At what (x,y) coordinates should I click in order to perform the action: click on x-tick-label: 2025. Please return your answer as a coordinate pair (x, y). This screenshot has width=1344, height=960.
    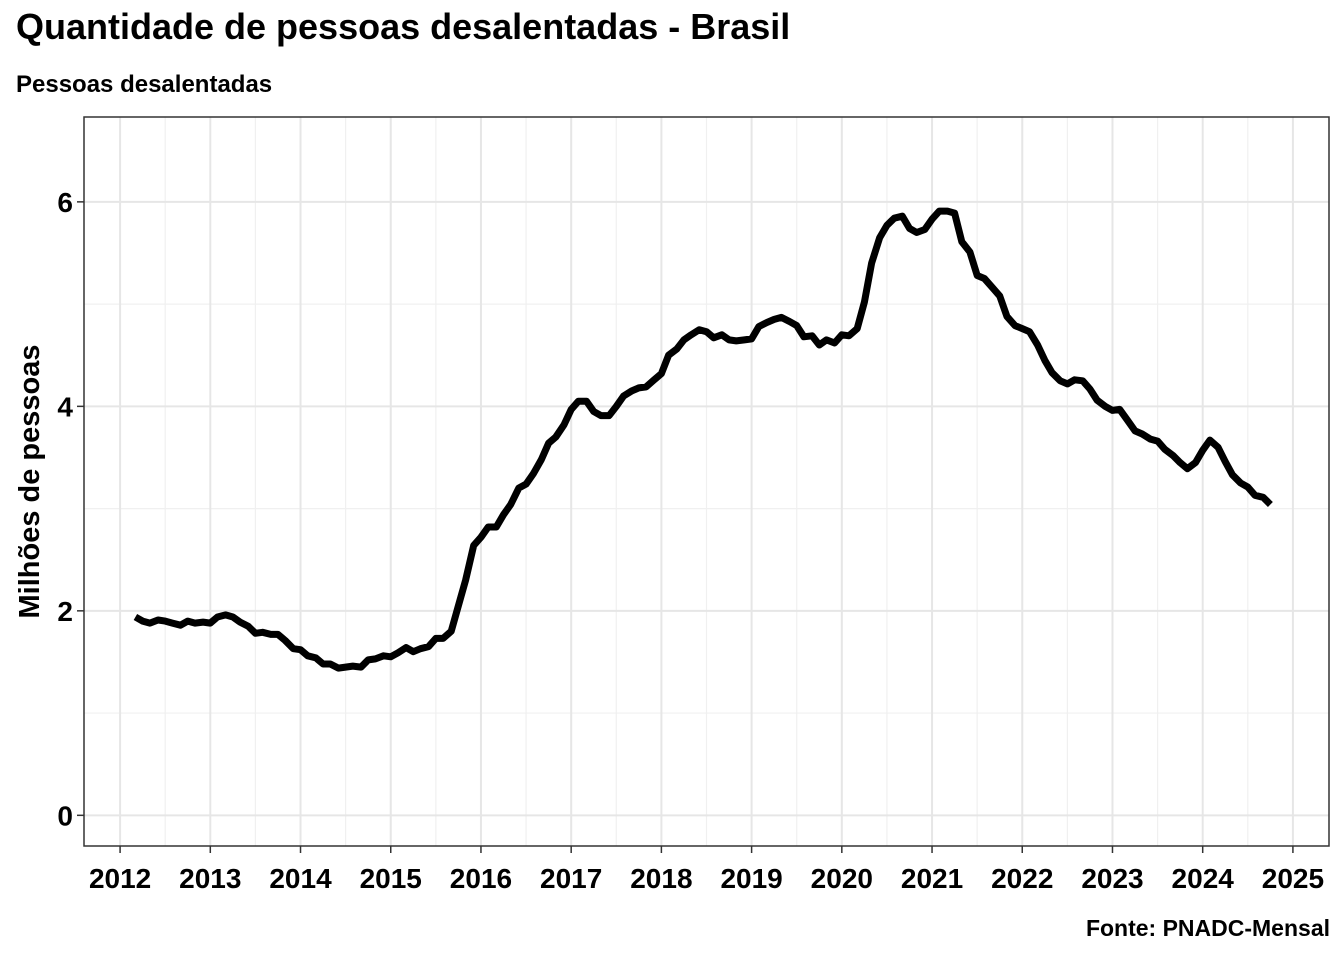
    Looking at the image, I should click on (1293, 878).